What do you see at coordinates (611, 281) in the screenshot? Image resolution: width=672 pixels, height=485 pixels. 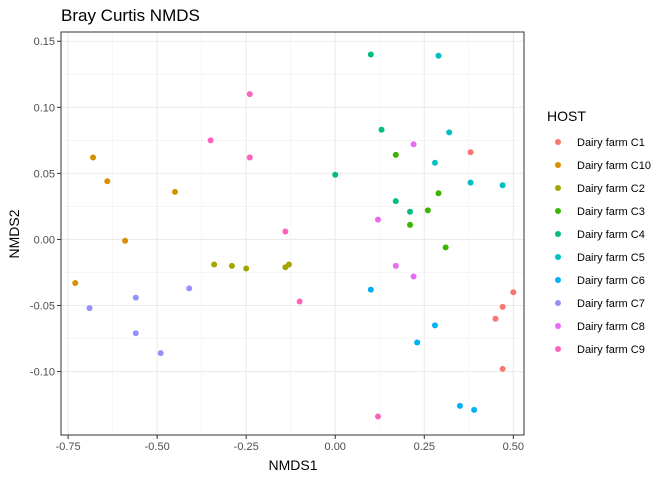 I see `legend-label: Dairy farm C6` at bounding box center [611, 281].